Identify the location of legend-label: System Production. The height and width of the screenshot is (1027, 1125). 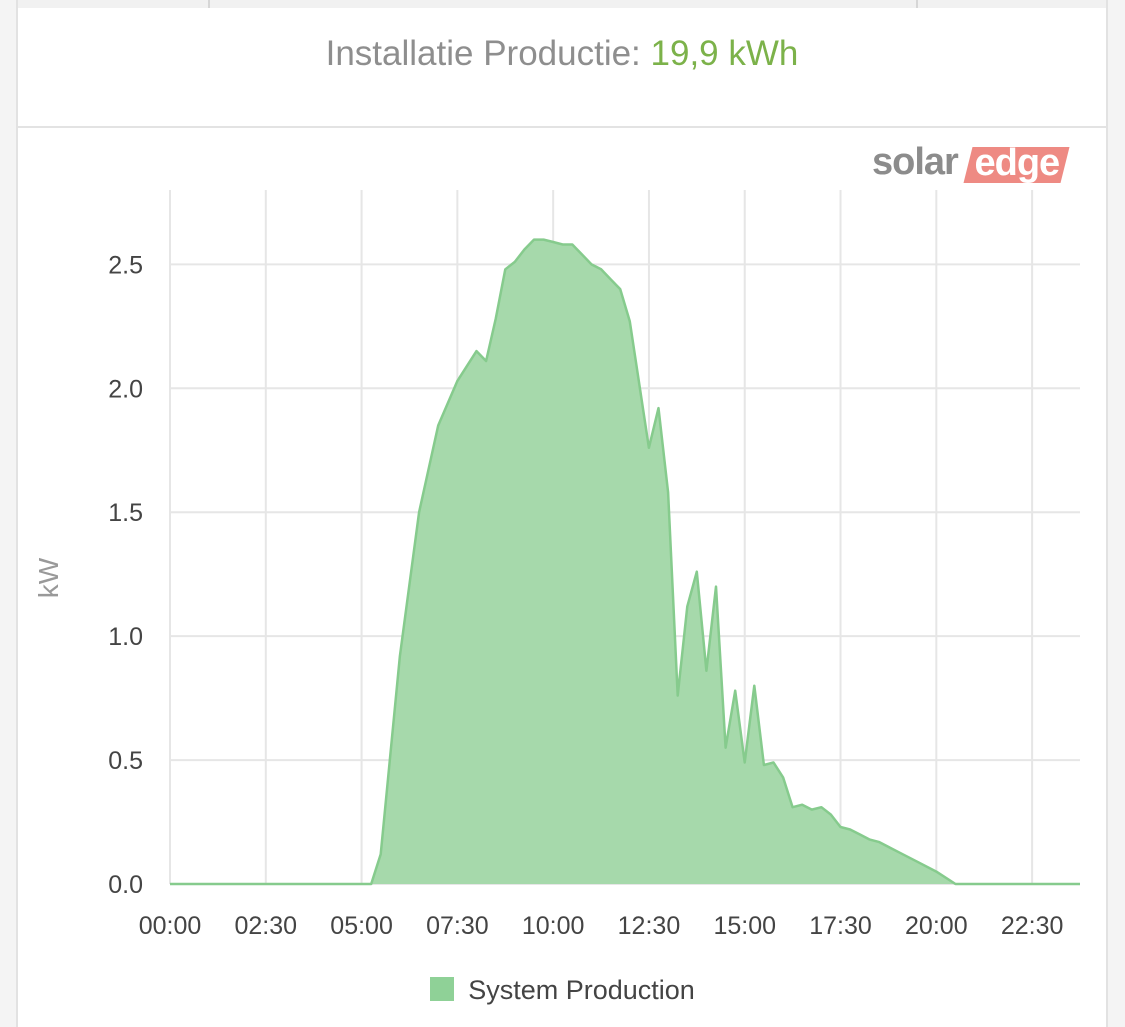
(581, 990).